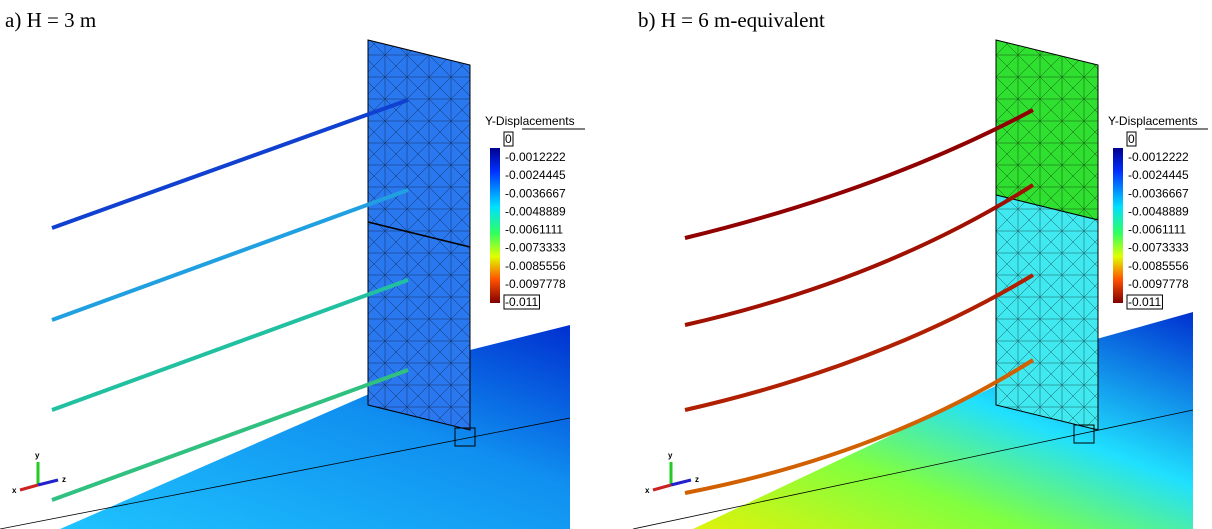 The width and height of the screenshot is (1212, 529). Describe the element at coordinates (731, 20) in the screenshot. I see `panel-label: b) H = 6 m-equivalent` at that location.